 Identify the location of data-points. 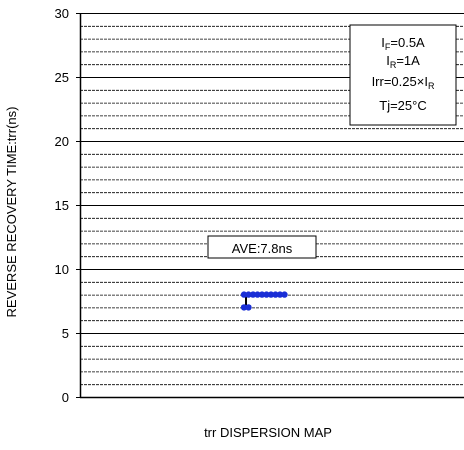
(264, 301).